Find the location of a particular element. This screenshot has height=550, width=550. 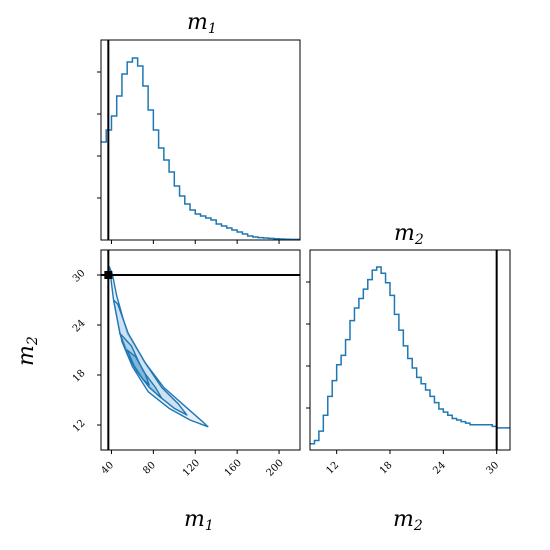

m2-xtick-label: 30 is located at coordinates (493, 468).